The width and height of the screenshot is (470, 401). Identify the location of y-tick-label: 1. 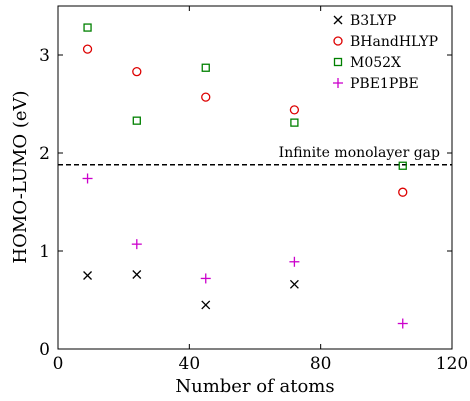
(44, 252).